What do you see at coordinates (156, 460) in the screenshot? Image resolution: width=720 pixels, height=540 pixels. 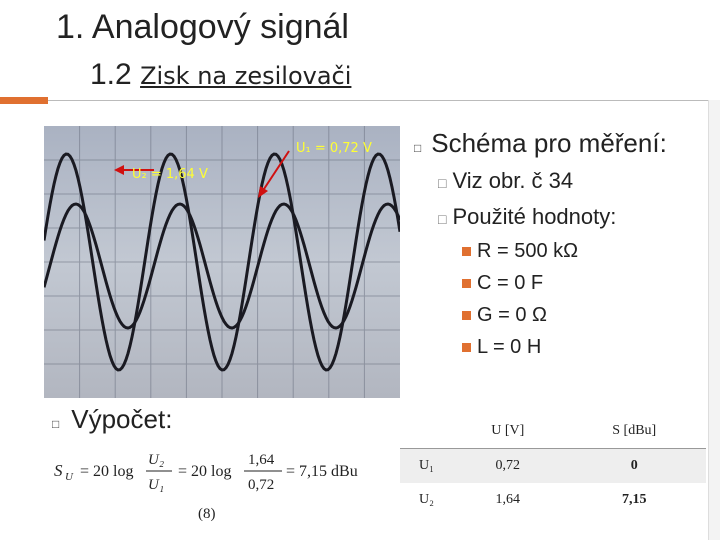 I see `svg-text: U₂` at bounding box center [156, 460].